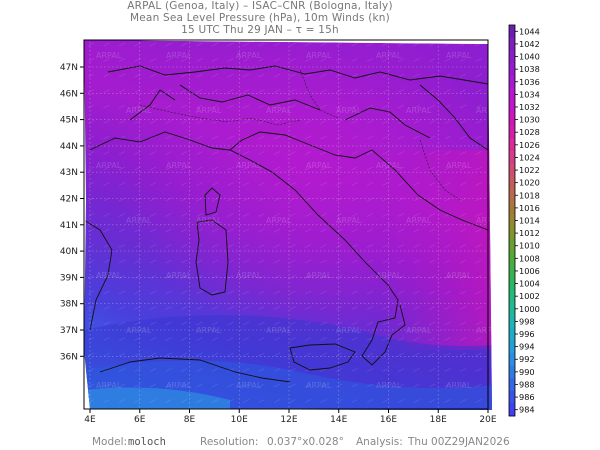 The width and height of the screenshot is (600, 450). Describe the element at coordinates (529, 82) in the screenshot. I see `colorbar-label: 1036` at that location.